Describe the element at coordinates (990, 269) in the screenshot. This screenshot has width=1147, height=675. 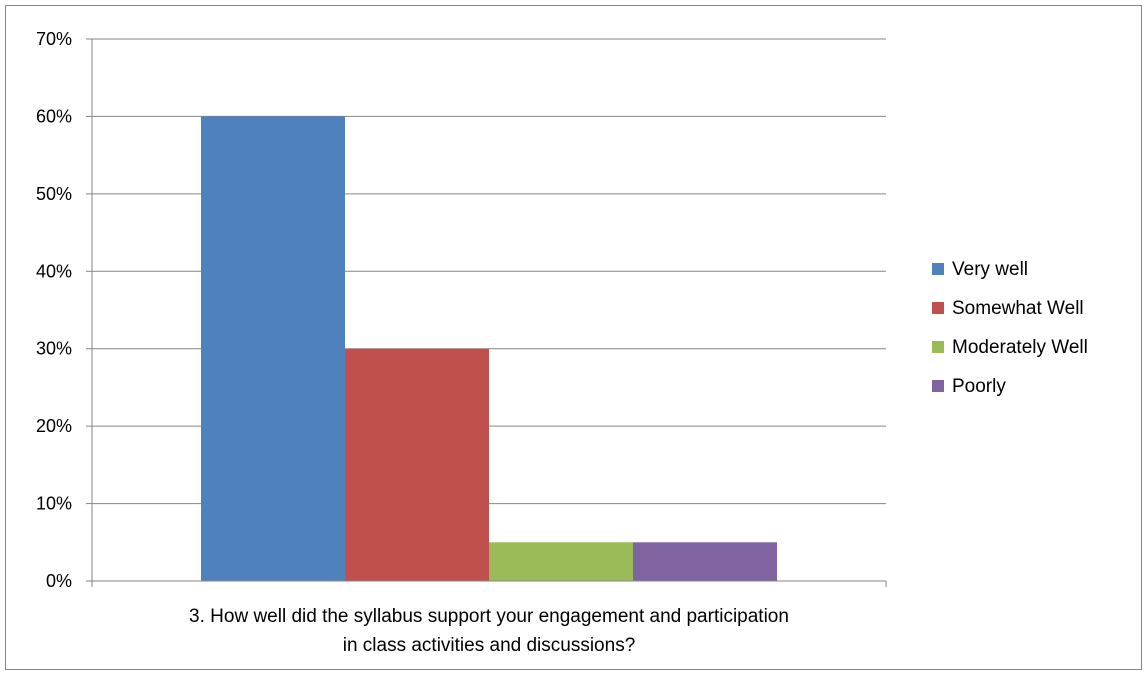
I see `legend-label: Very well` at that location.